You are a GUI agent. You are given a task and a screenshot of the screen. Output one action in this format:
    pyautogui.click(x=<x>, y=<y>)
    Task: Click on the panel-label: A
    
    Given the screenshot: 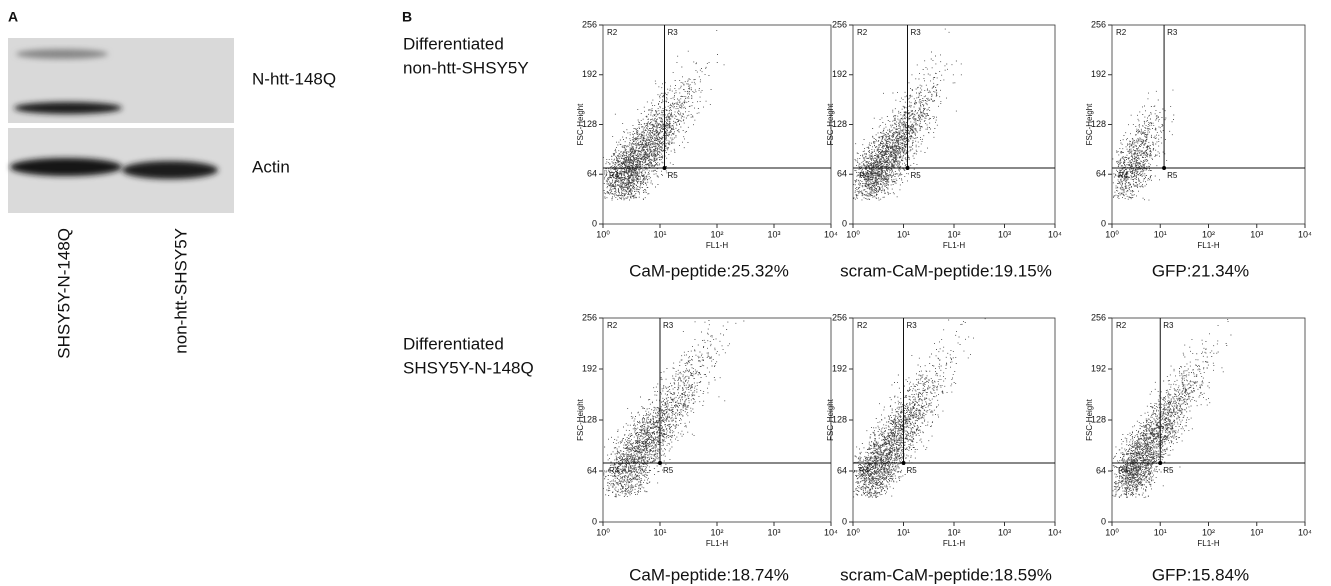 What is the action you would take?
    pyautogui.click(x=13, y=17)
    